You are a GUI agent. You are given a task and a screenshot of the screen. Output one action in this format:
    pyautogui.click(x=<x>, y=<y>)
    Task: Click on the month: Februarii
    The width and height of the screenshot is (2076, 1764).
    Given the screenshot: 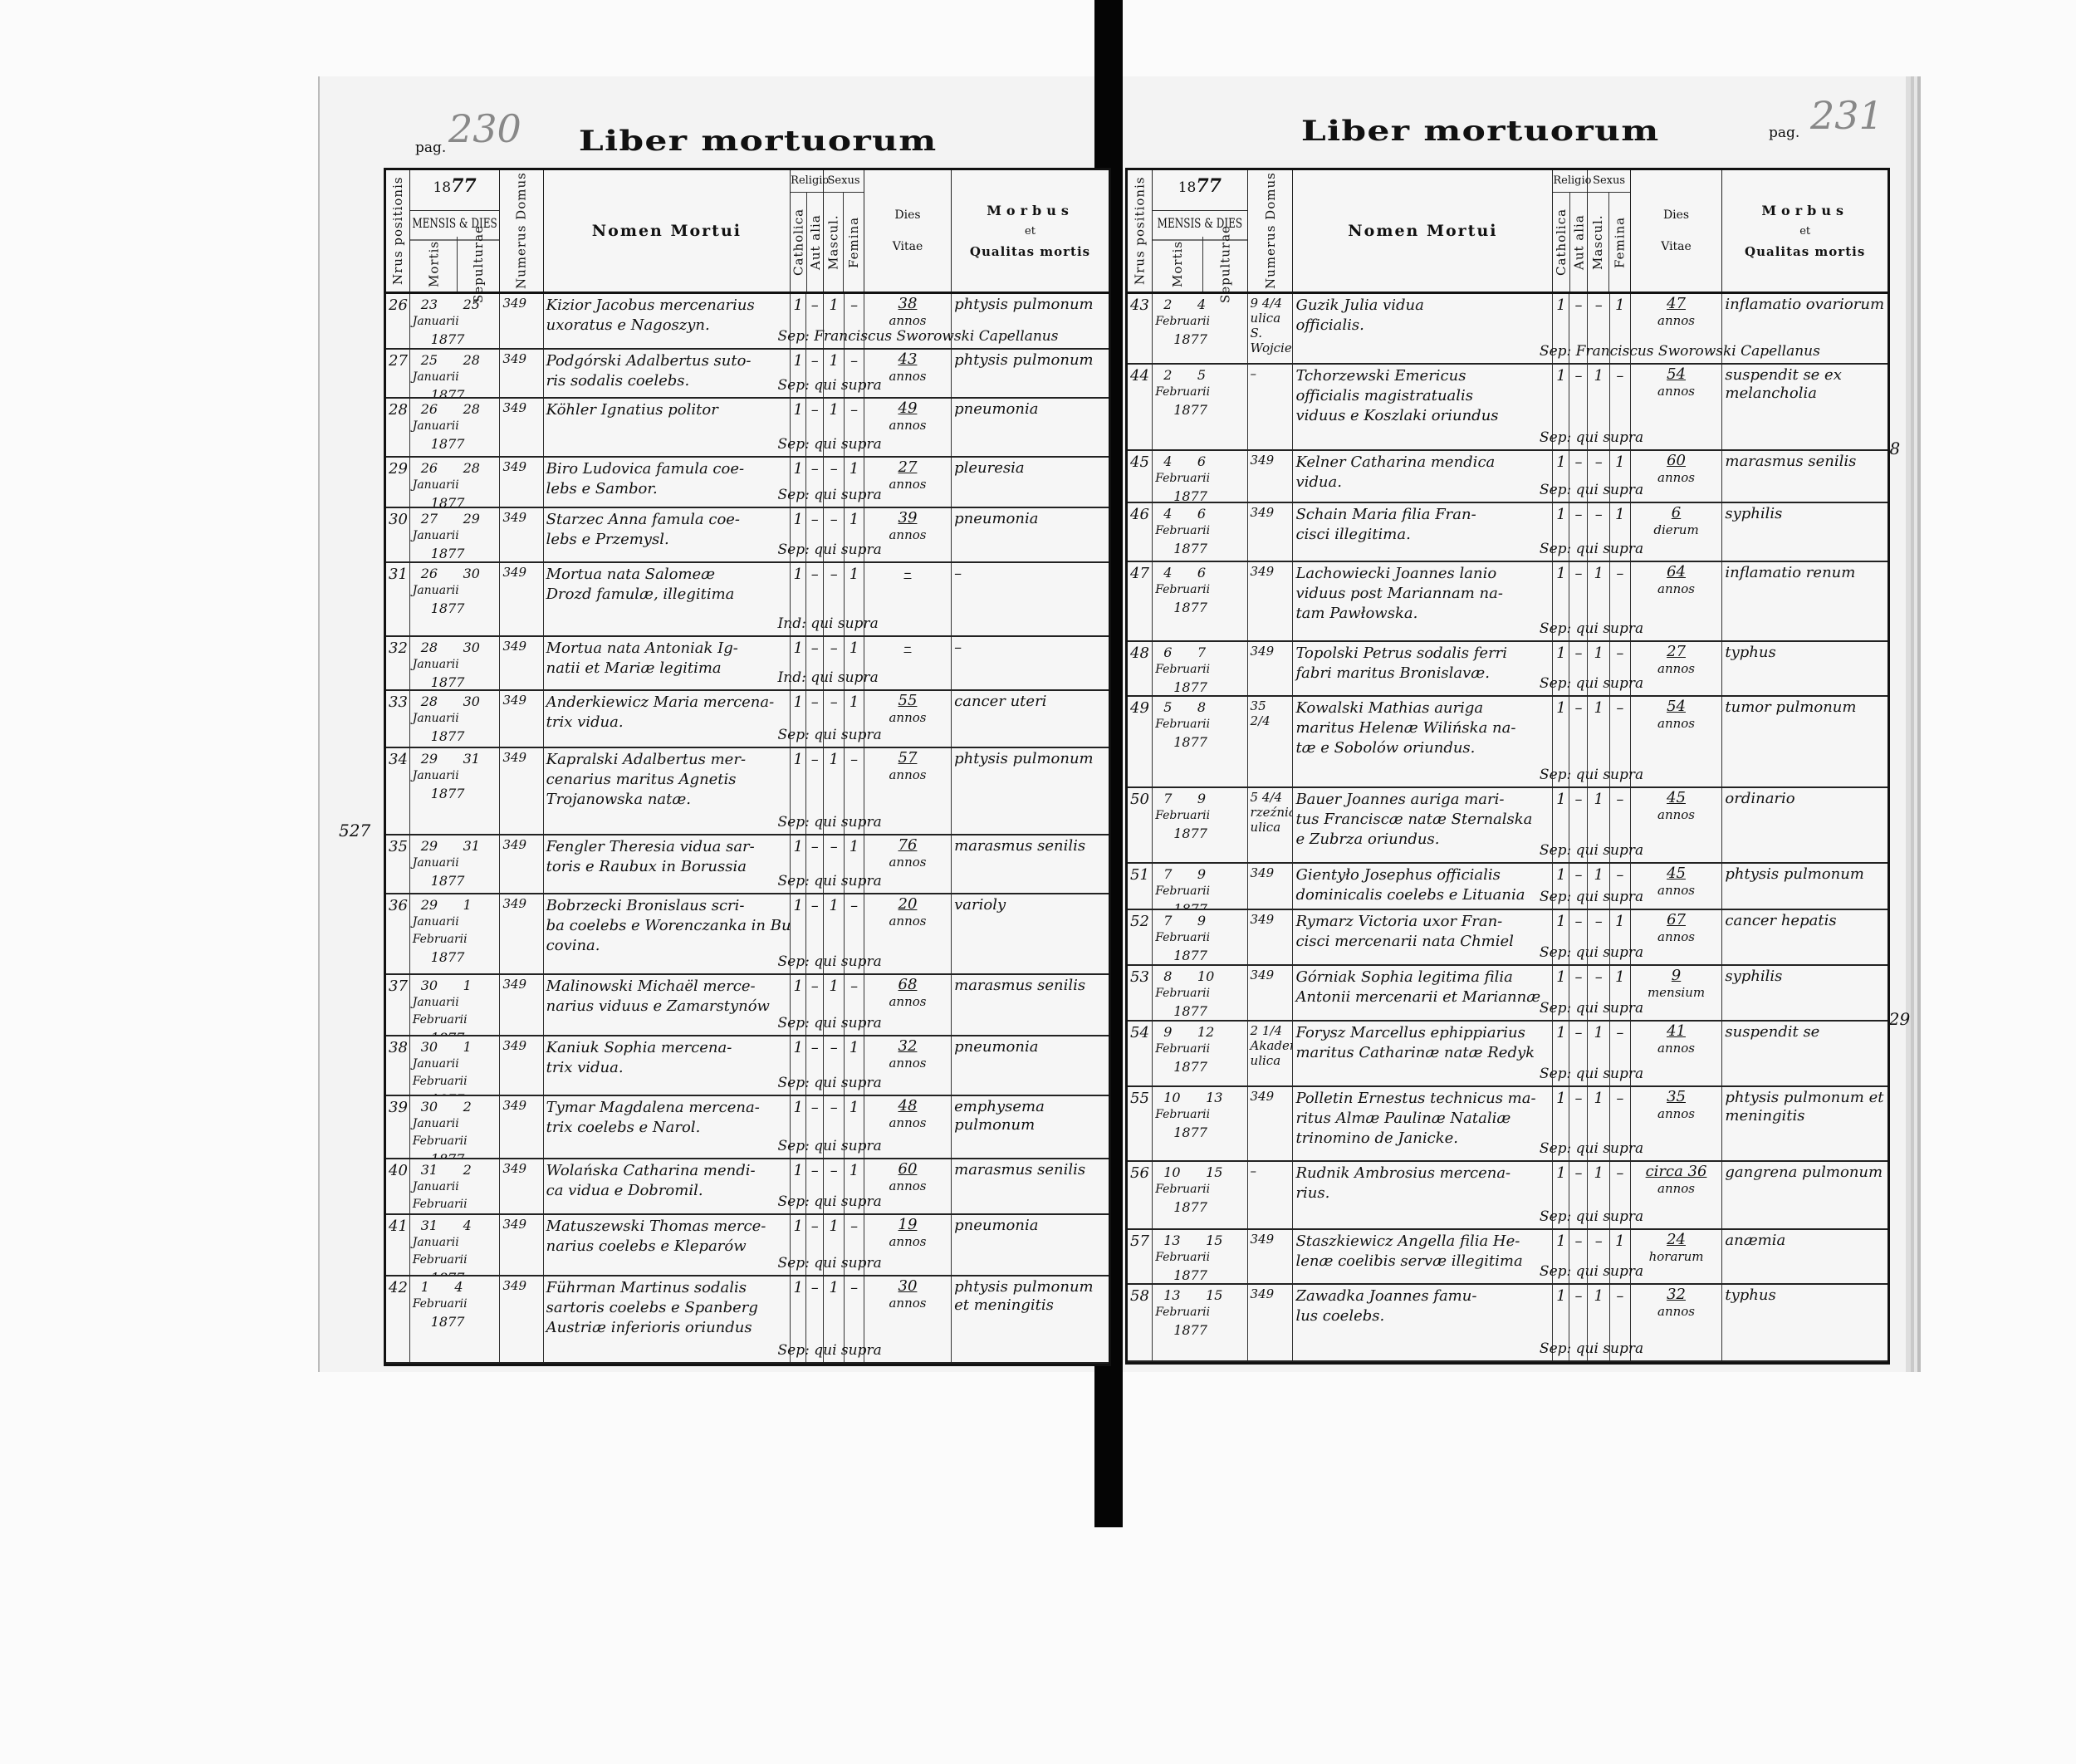 What is the action you would take?
    pyautogui.click(x=1183, y=815)
    